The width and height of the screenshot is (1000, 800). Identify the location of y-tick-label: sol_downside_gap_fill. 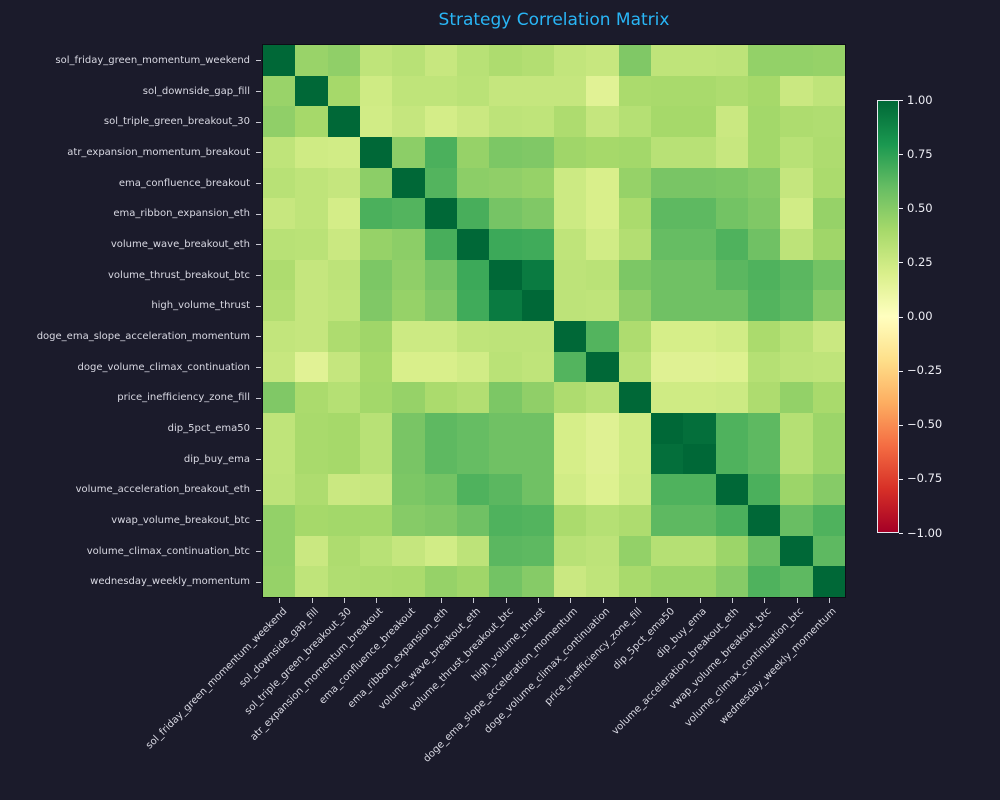
(196, 91).